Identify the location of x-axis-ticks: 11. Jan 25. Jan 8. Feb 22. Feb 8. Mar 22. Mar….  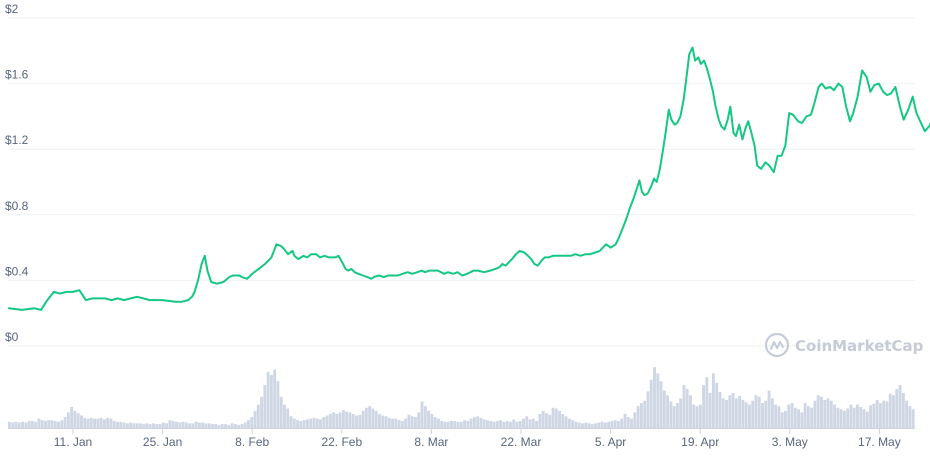
(461, 438).